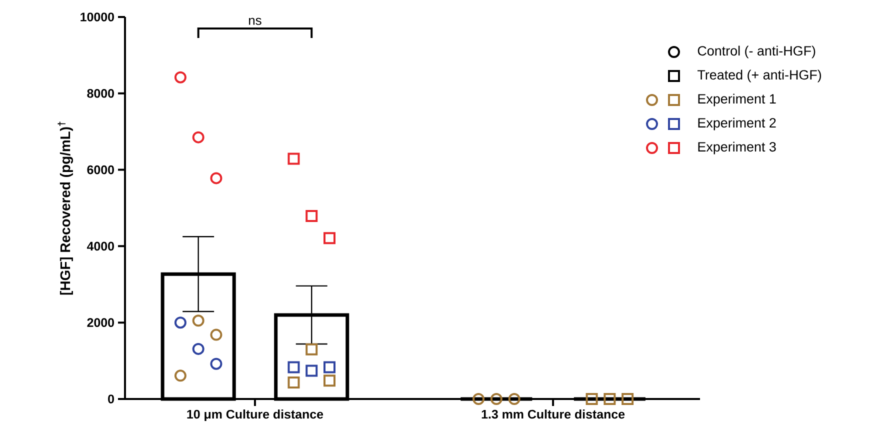  I want to click on legend-label: Experiment 3, so click(737, 148).